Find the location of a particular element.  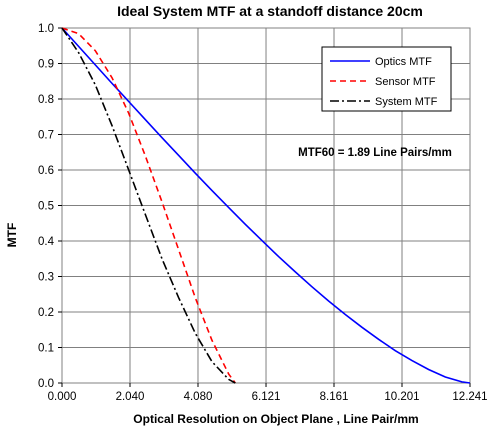

x-tick-label: 0.000 is located at coordinates (62, 397).